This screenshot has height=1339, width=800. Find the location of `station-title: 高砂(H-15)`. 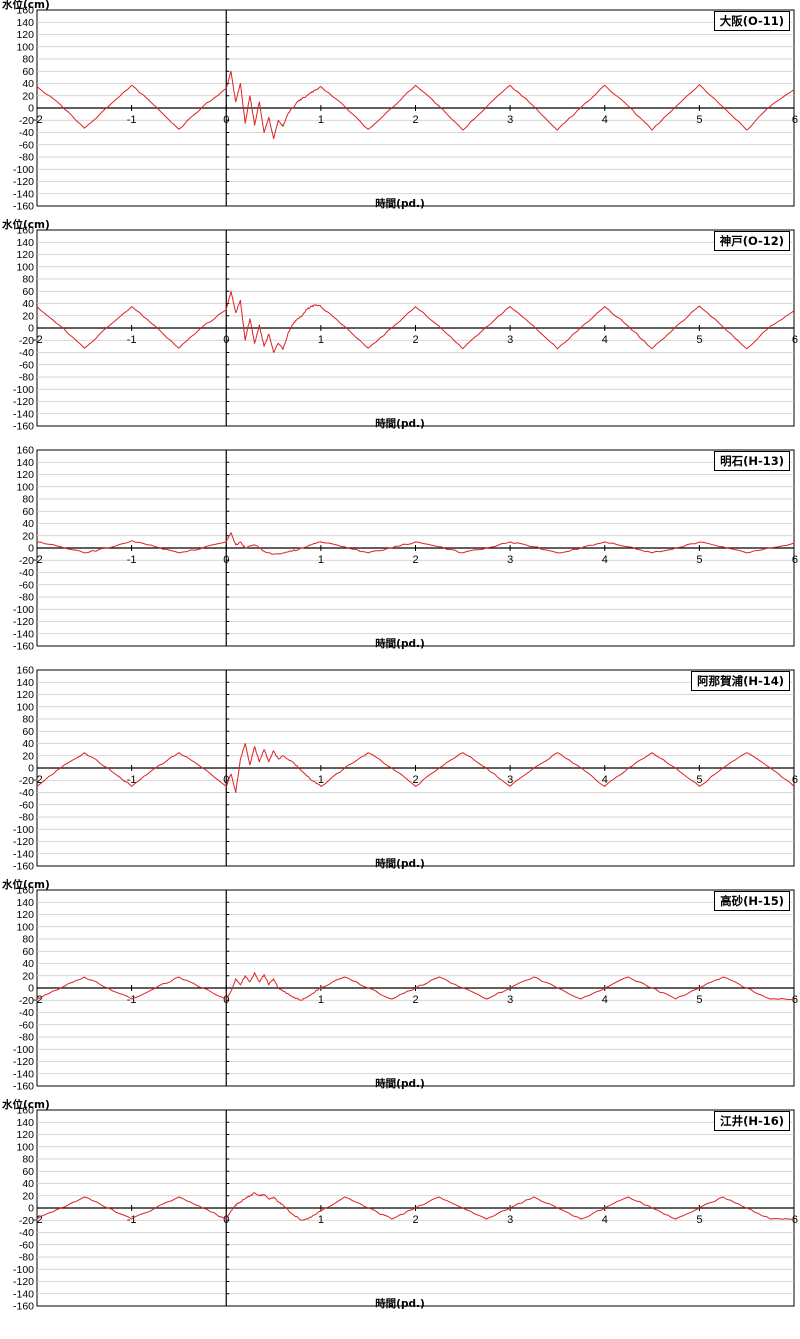

station-title: 高砂(H-15) is located at coordinates (752, 901).